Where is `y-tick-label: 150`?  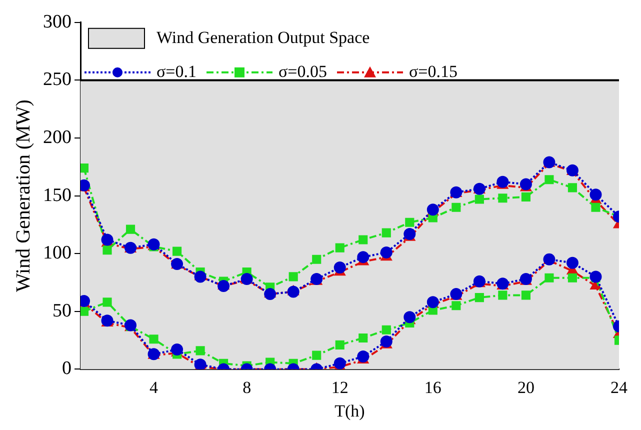
y-tick-label: 150 is located at coordinates (57, 195).